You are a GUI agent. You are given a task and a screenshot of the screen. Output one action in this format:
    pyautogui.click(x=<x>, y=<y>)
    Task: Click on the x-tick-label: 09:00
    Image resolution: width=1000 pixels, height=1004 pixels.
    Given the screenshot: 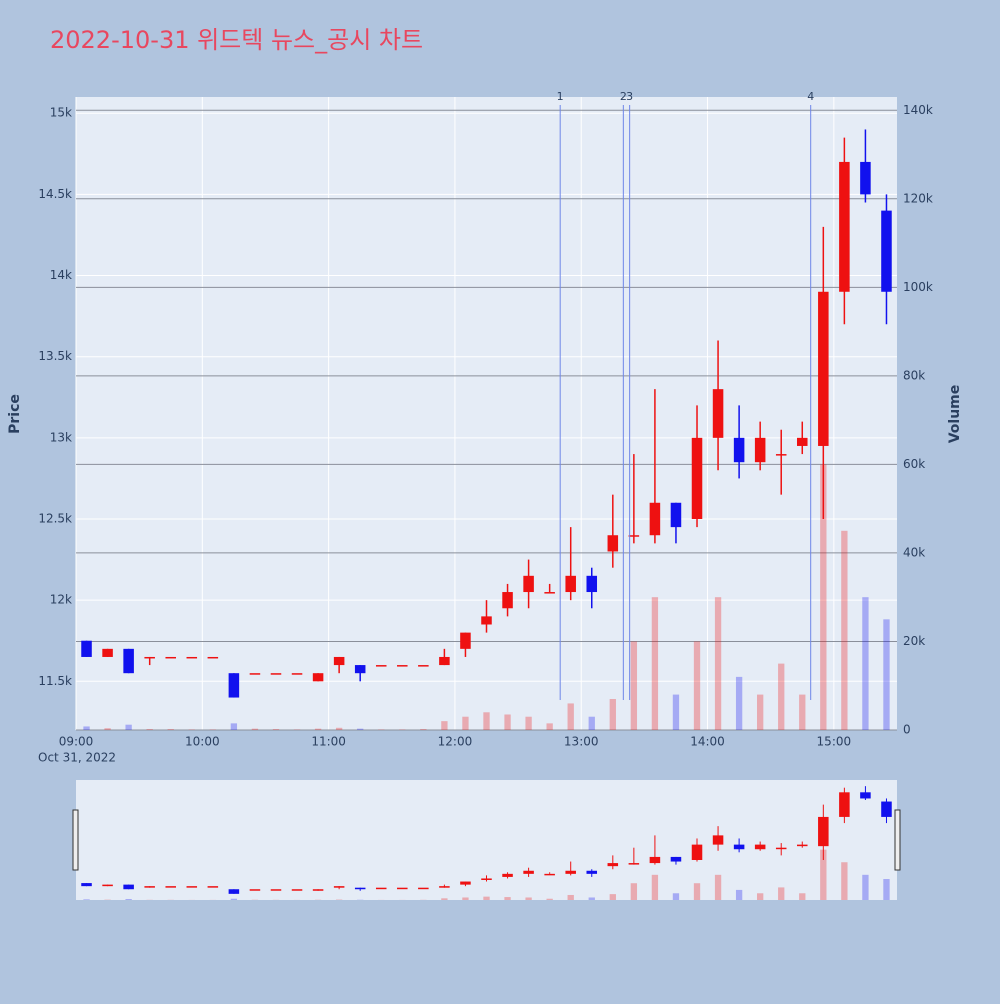 What is the action you would take?
    pyautogui.click(x=76, y=742)
    